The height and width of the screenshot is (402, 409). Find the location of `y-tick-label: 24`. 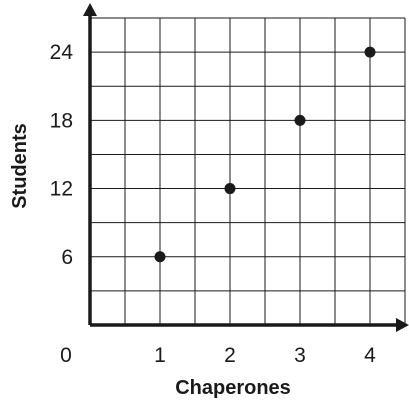

y-tick-label: 24 is located at coordinates (62, 52).